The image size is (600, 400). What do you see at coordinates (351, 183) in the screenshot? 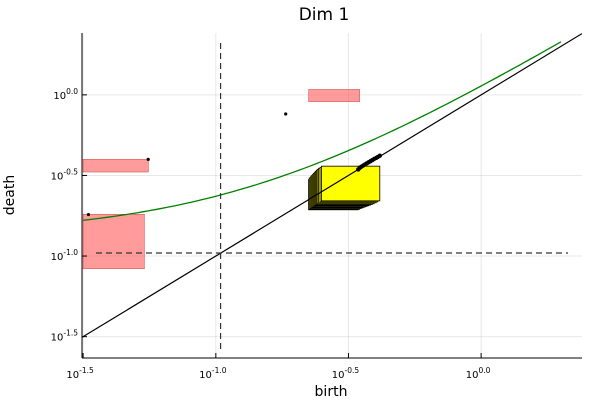
I see `yellow-box` at bounding box center [351, 183].